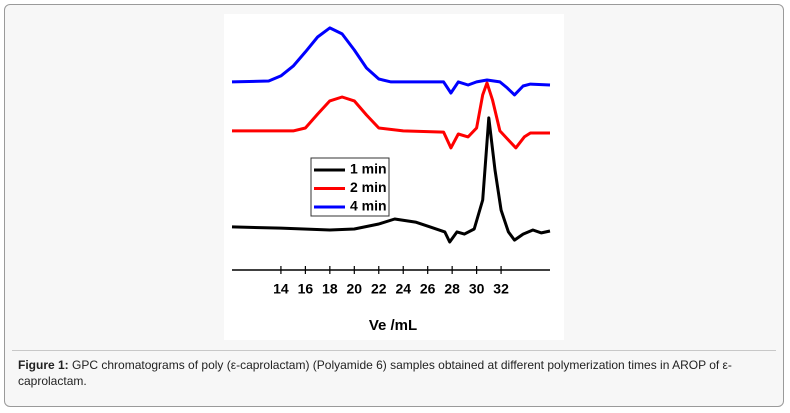 Image resolution: width=790 pixels, height=413 pixels. Describe the element at coordinates (281, 289) in the screenshot. I see `x-tick-label: 14` at that location.